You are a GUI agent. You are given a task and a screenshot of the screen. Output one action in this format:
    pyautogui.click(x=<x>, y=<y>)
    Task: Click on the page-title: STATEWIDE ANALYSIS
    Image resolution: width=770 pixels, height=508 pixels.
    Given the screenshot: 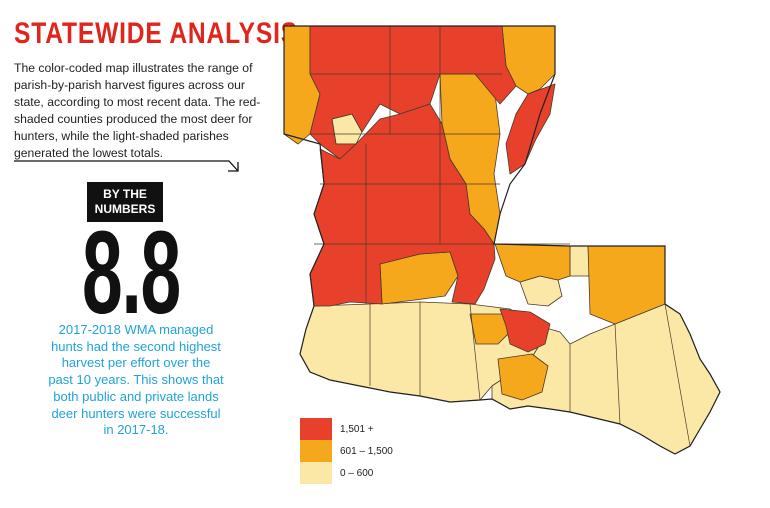 What is the action you would take?
    pyautogui.click(x=156, y=33)
    